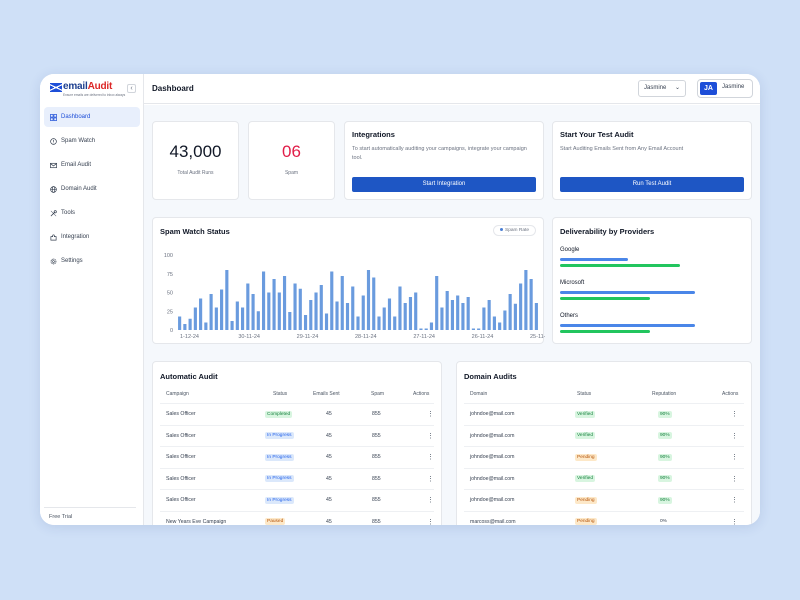 This screenshot has width=800, height=600. What do you see at coordinates (92, 165) in the screenshot?
I see `sidebar-item-email-audit: Email Audit` at bounding box center [92, 165].